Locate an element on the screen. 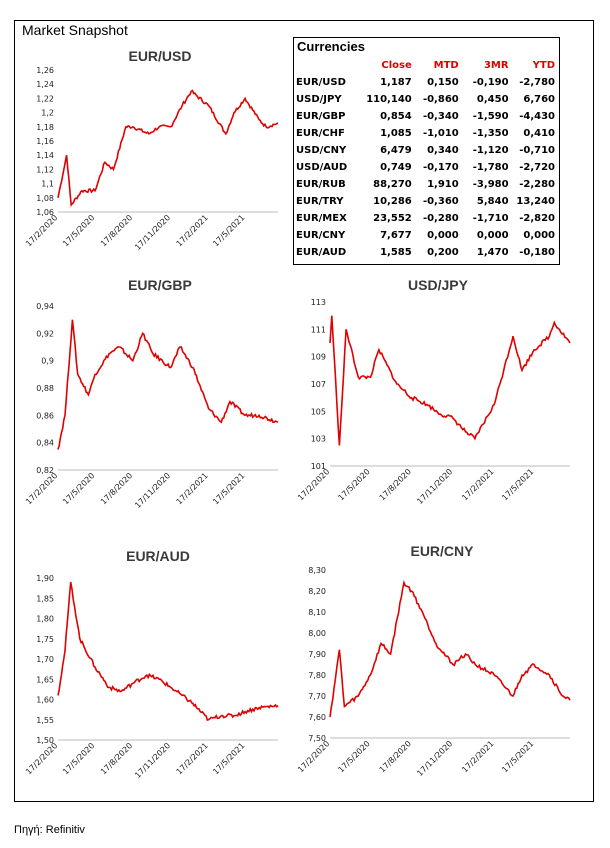 Image resolution: width=610 pixels, height=848 pixels. 3mr-cell: 5,840 is located at coordinates (492, 201).